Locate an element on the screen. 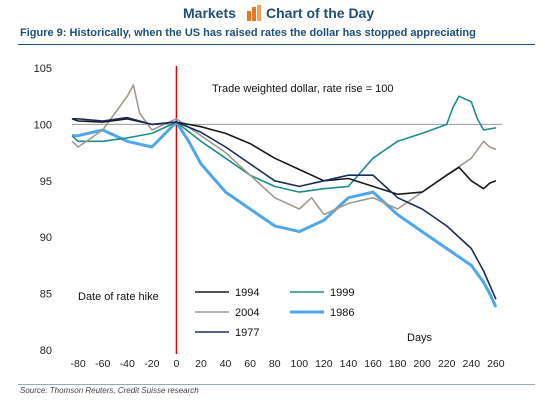 This screenshot has width=555, height=401. title-divider is located at coordinates (276, 44).